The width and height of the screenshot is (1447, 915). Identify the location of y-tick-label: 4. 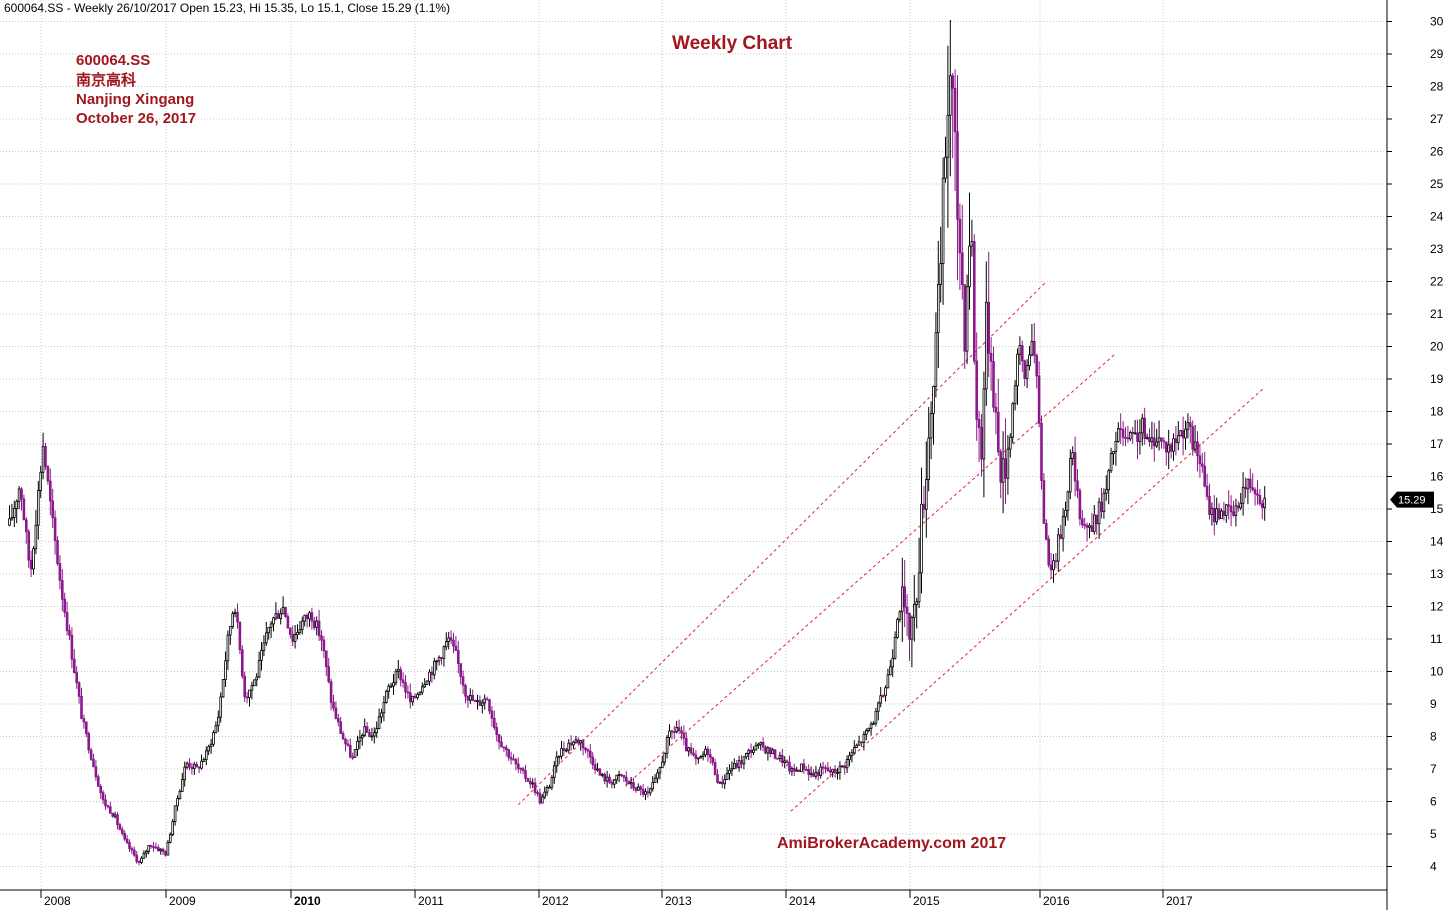
(1433, 867).